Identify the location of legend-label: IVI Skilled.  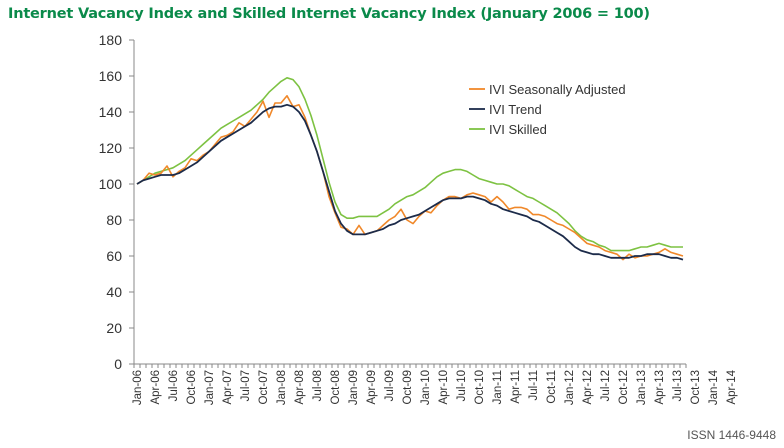
(518, 129).